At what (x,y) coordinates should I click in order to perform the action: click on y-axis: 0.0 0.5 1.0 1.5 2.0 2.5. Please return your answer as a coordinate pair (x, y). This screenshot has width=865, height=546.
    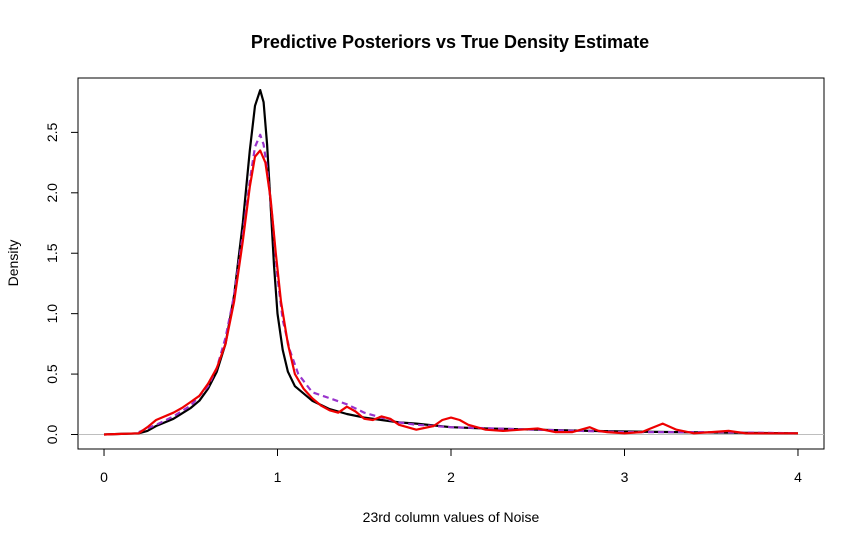
    Looking at the image, I should click on (61, 283).